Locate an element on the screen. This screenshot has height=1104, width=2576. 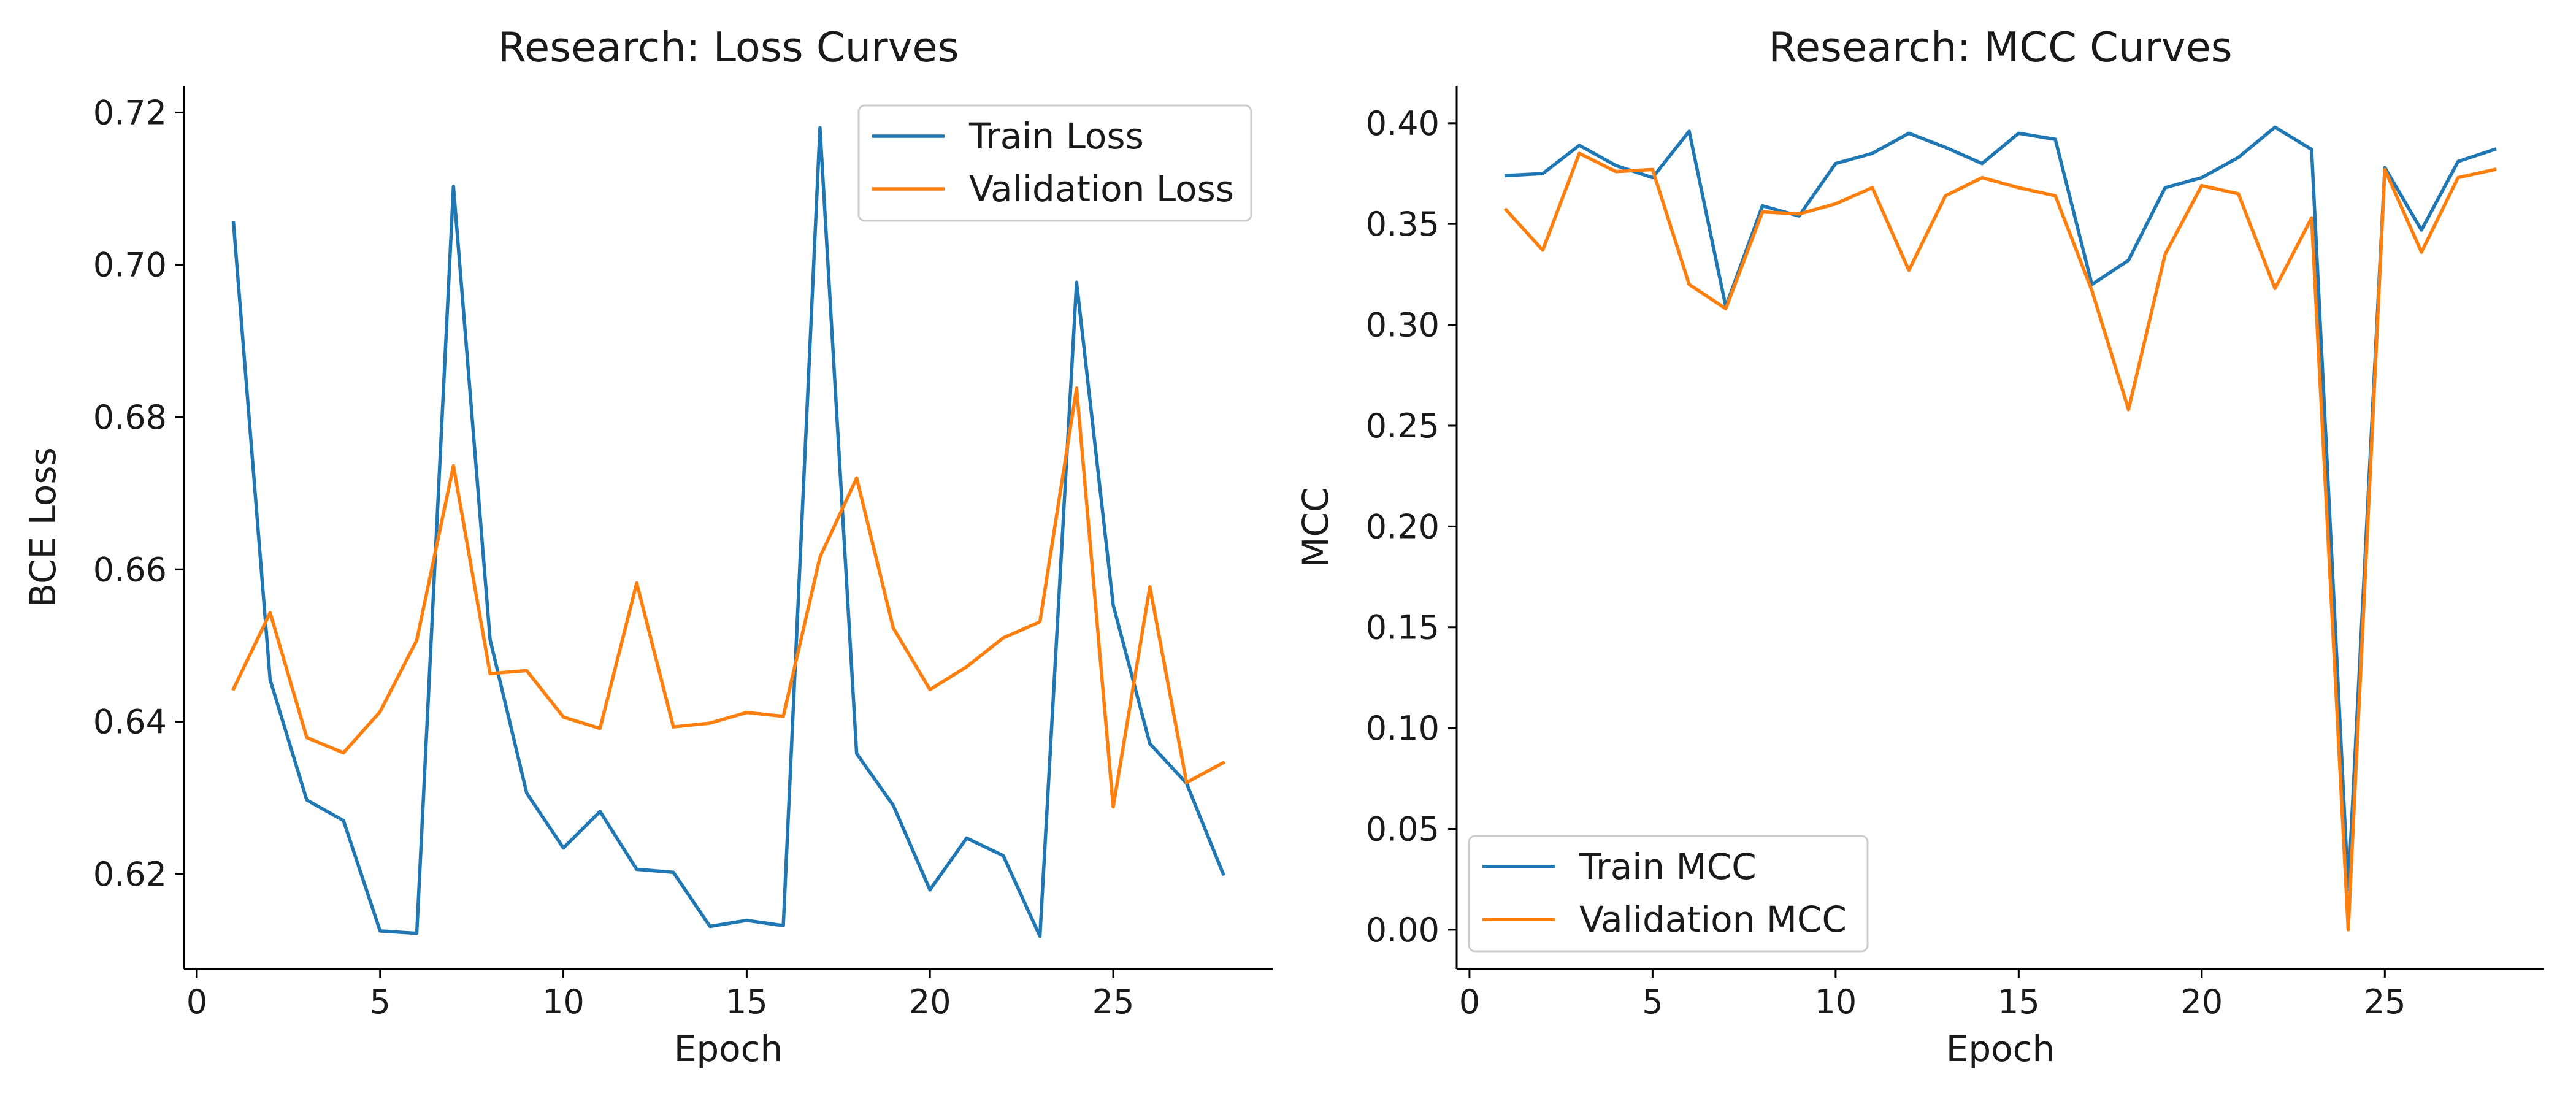
y-tick-label: 0.64 is located at coordinates (130, 722).